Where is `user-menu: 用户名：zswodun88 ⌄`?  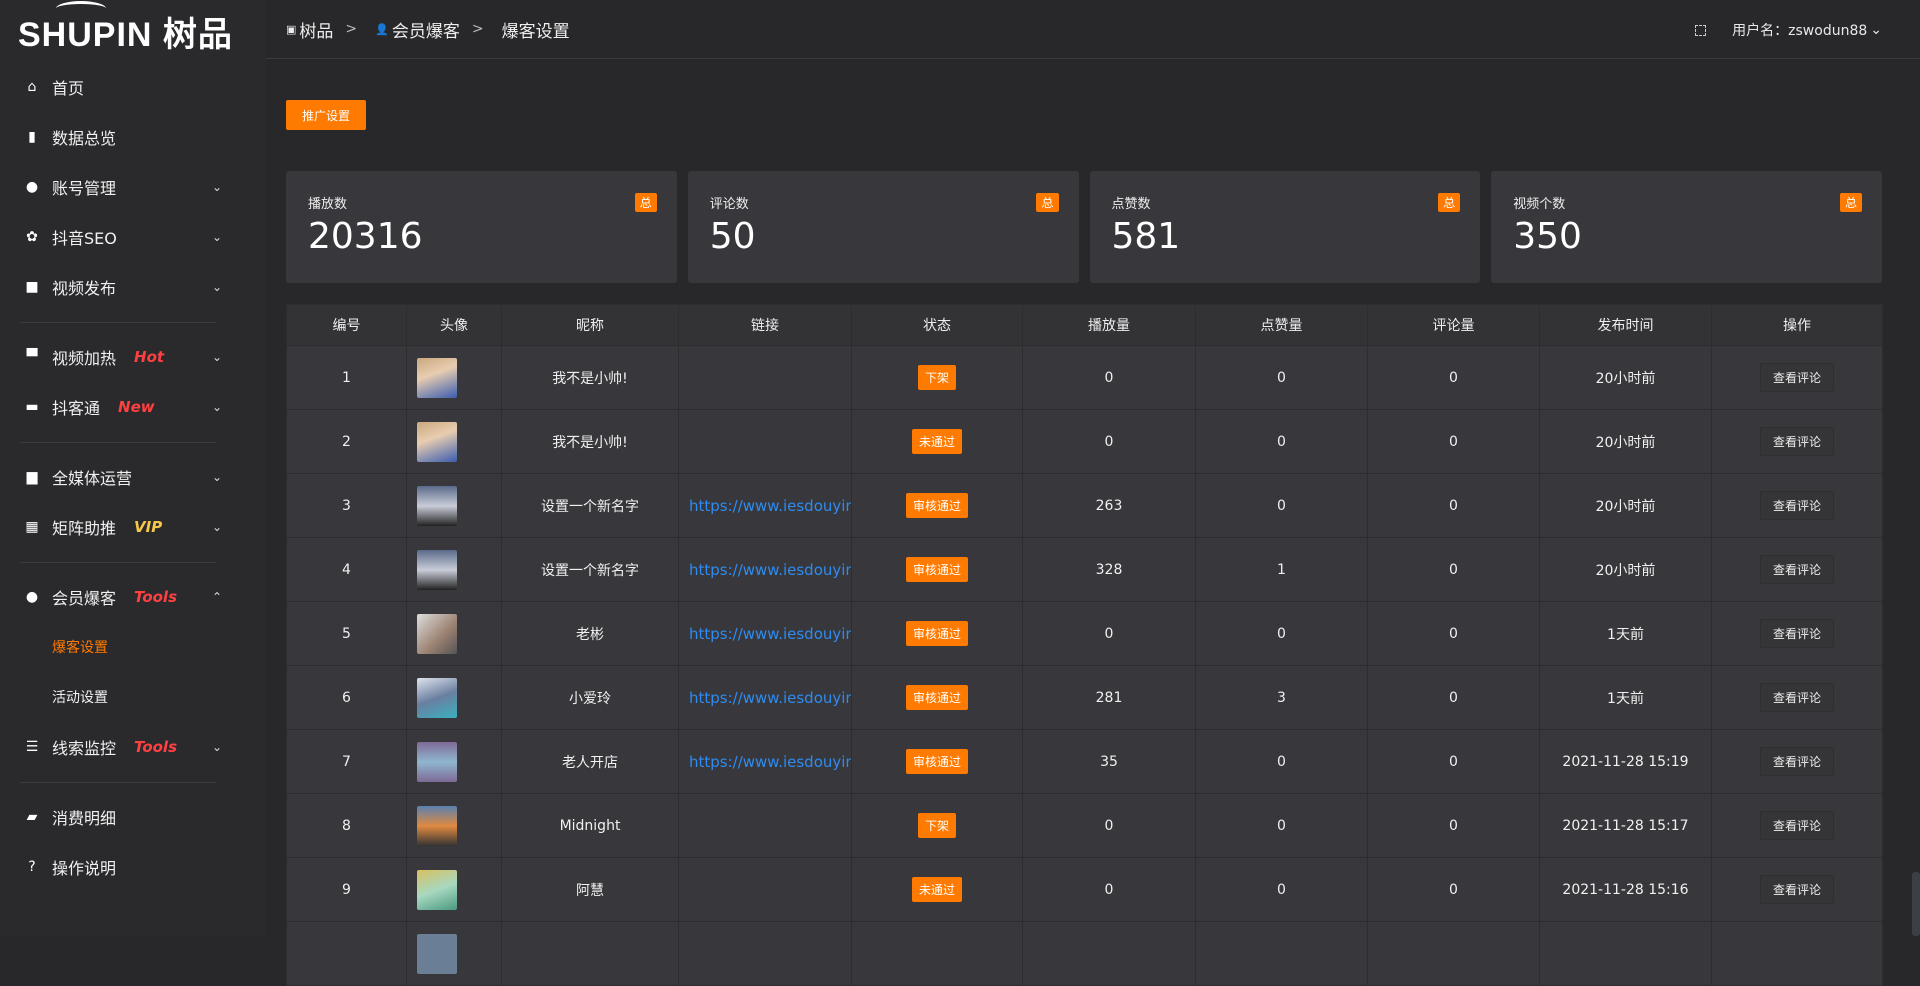
user-menu: 用户名：zswodun88 ⌄ is located at coordinates (1788, 30).